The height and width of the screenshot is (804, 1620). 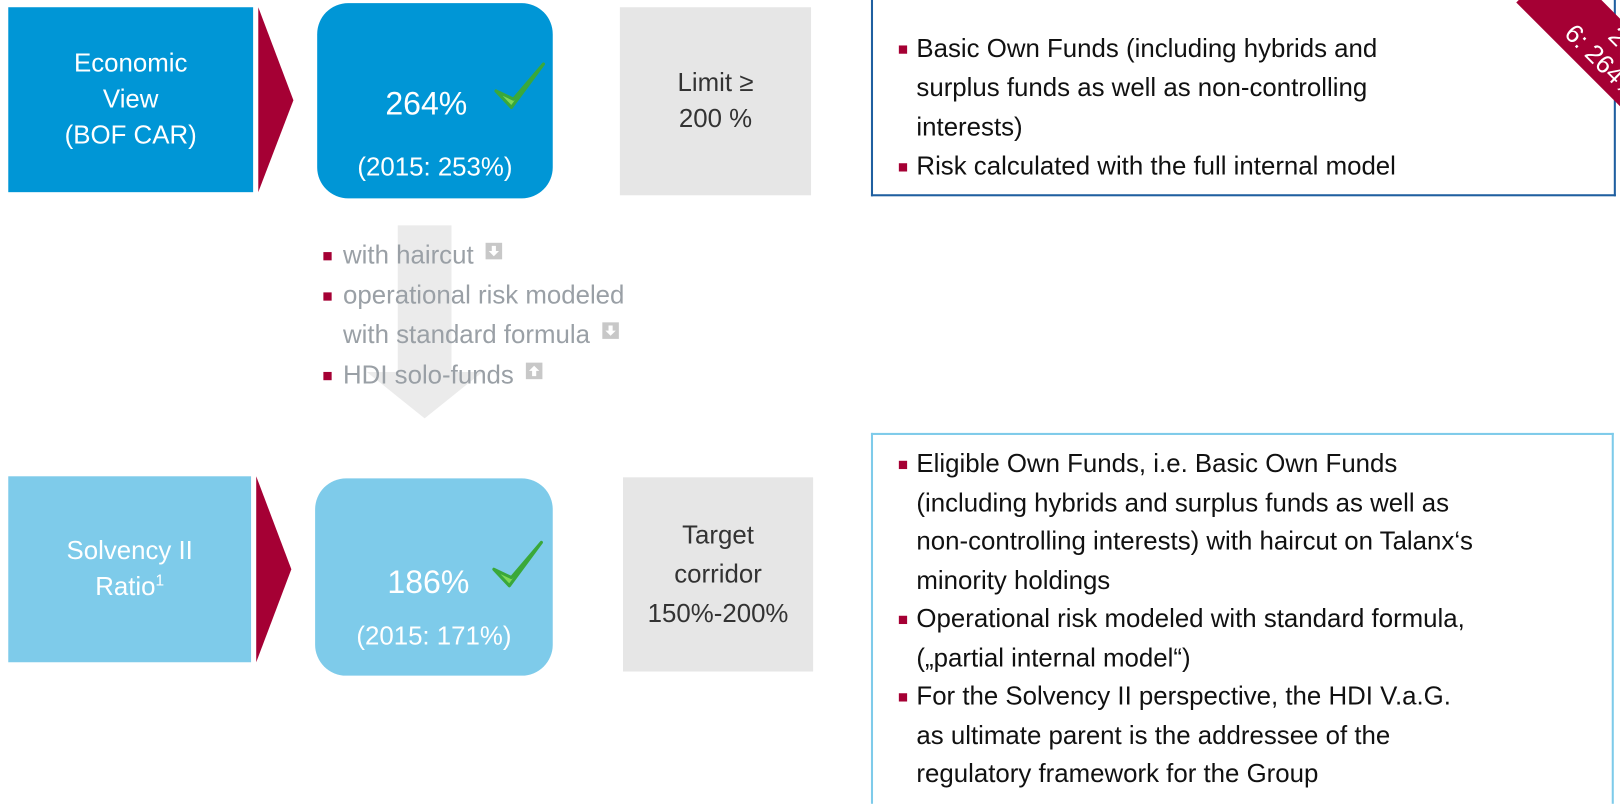 I want to click on label-line: (BOF CAR), so click(x=130, y=135).